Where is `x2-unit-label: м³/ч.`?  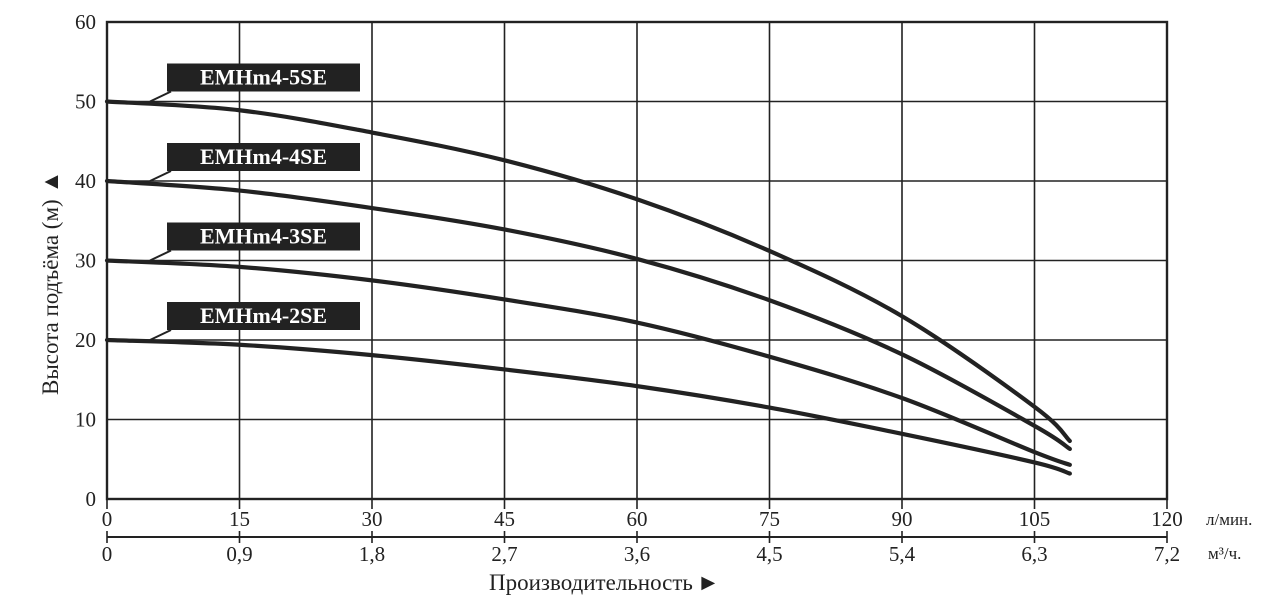
x2-unit-label: м³/ч. is located at coordinates (1224, 553).